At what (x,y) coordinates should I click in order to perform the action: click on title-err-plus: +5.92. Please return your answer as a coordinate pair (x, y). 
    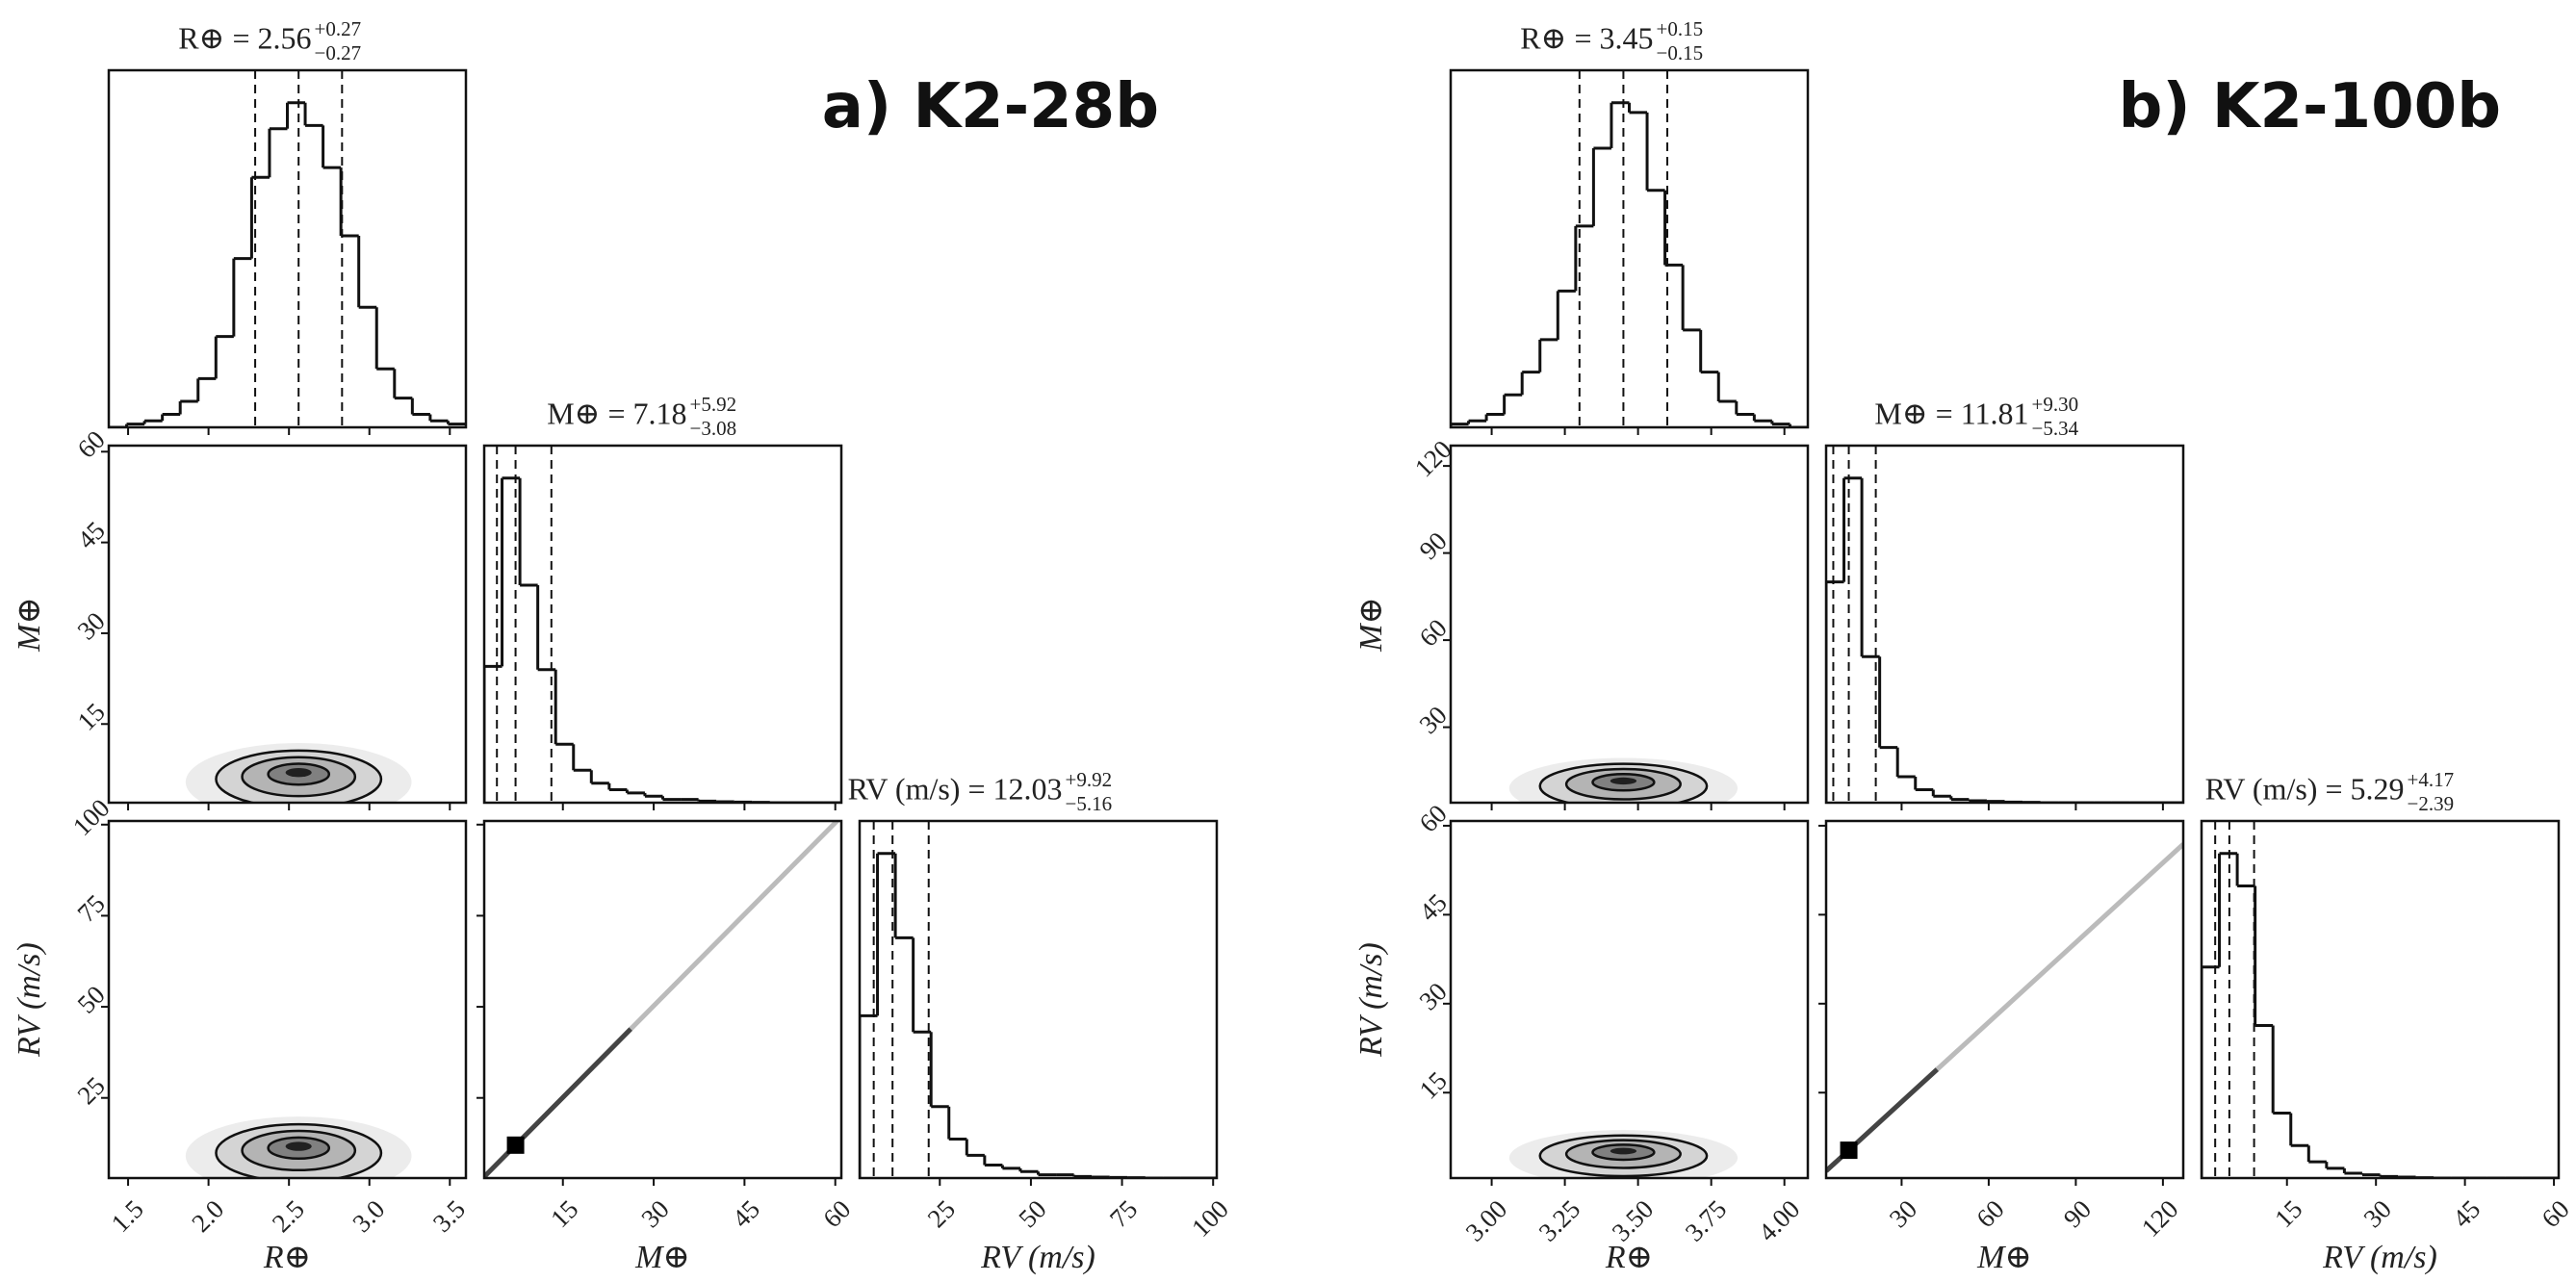
    Looking at the image, I should click on (714, 404).